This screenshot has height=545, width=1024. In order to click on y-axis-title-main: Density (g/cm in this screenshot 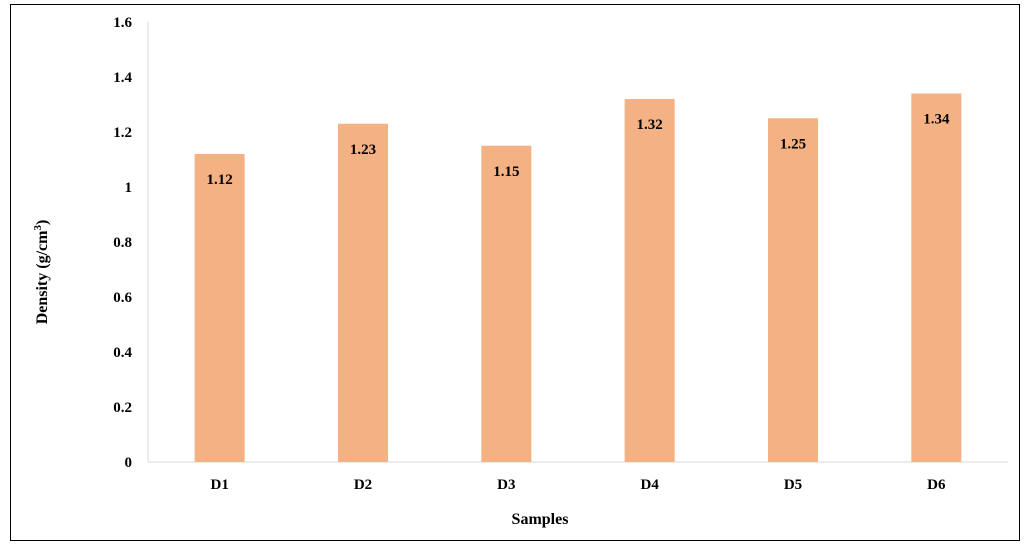, I will do `click(42, 277)`.